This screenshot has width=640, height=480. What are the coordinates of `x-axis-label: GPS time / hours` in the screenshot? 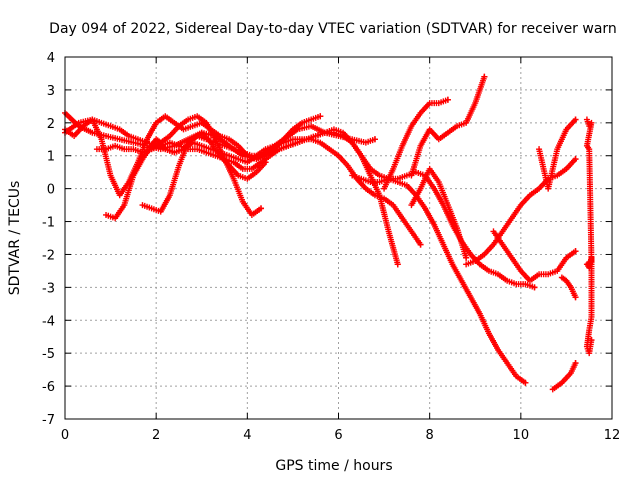 It's located at (333, 466).